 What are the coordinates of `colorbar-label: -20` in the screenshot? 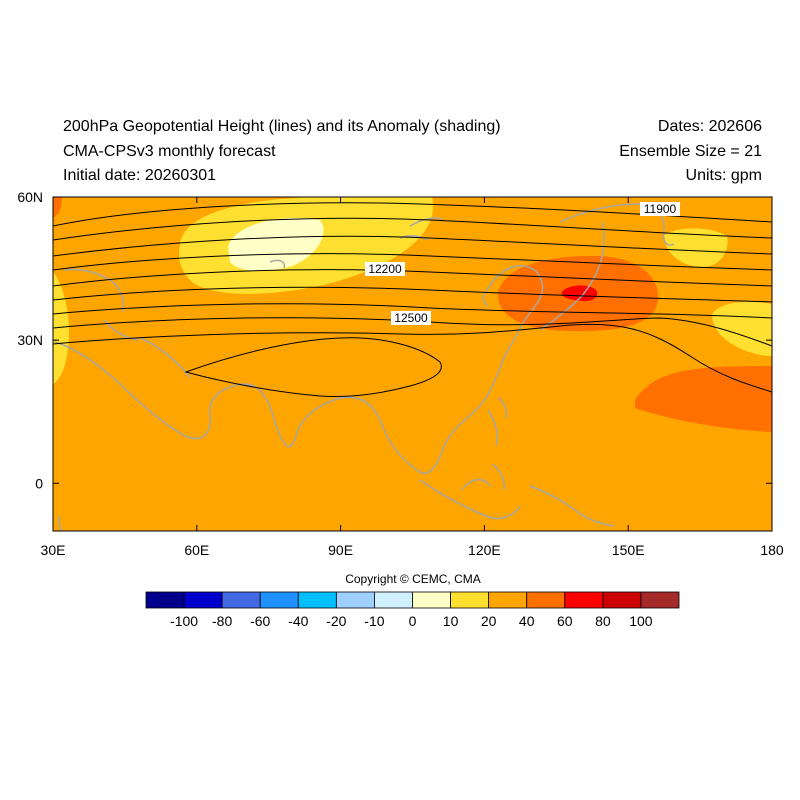 It's located at (336, 621).